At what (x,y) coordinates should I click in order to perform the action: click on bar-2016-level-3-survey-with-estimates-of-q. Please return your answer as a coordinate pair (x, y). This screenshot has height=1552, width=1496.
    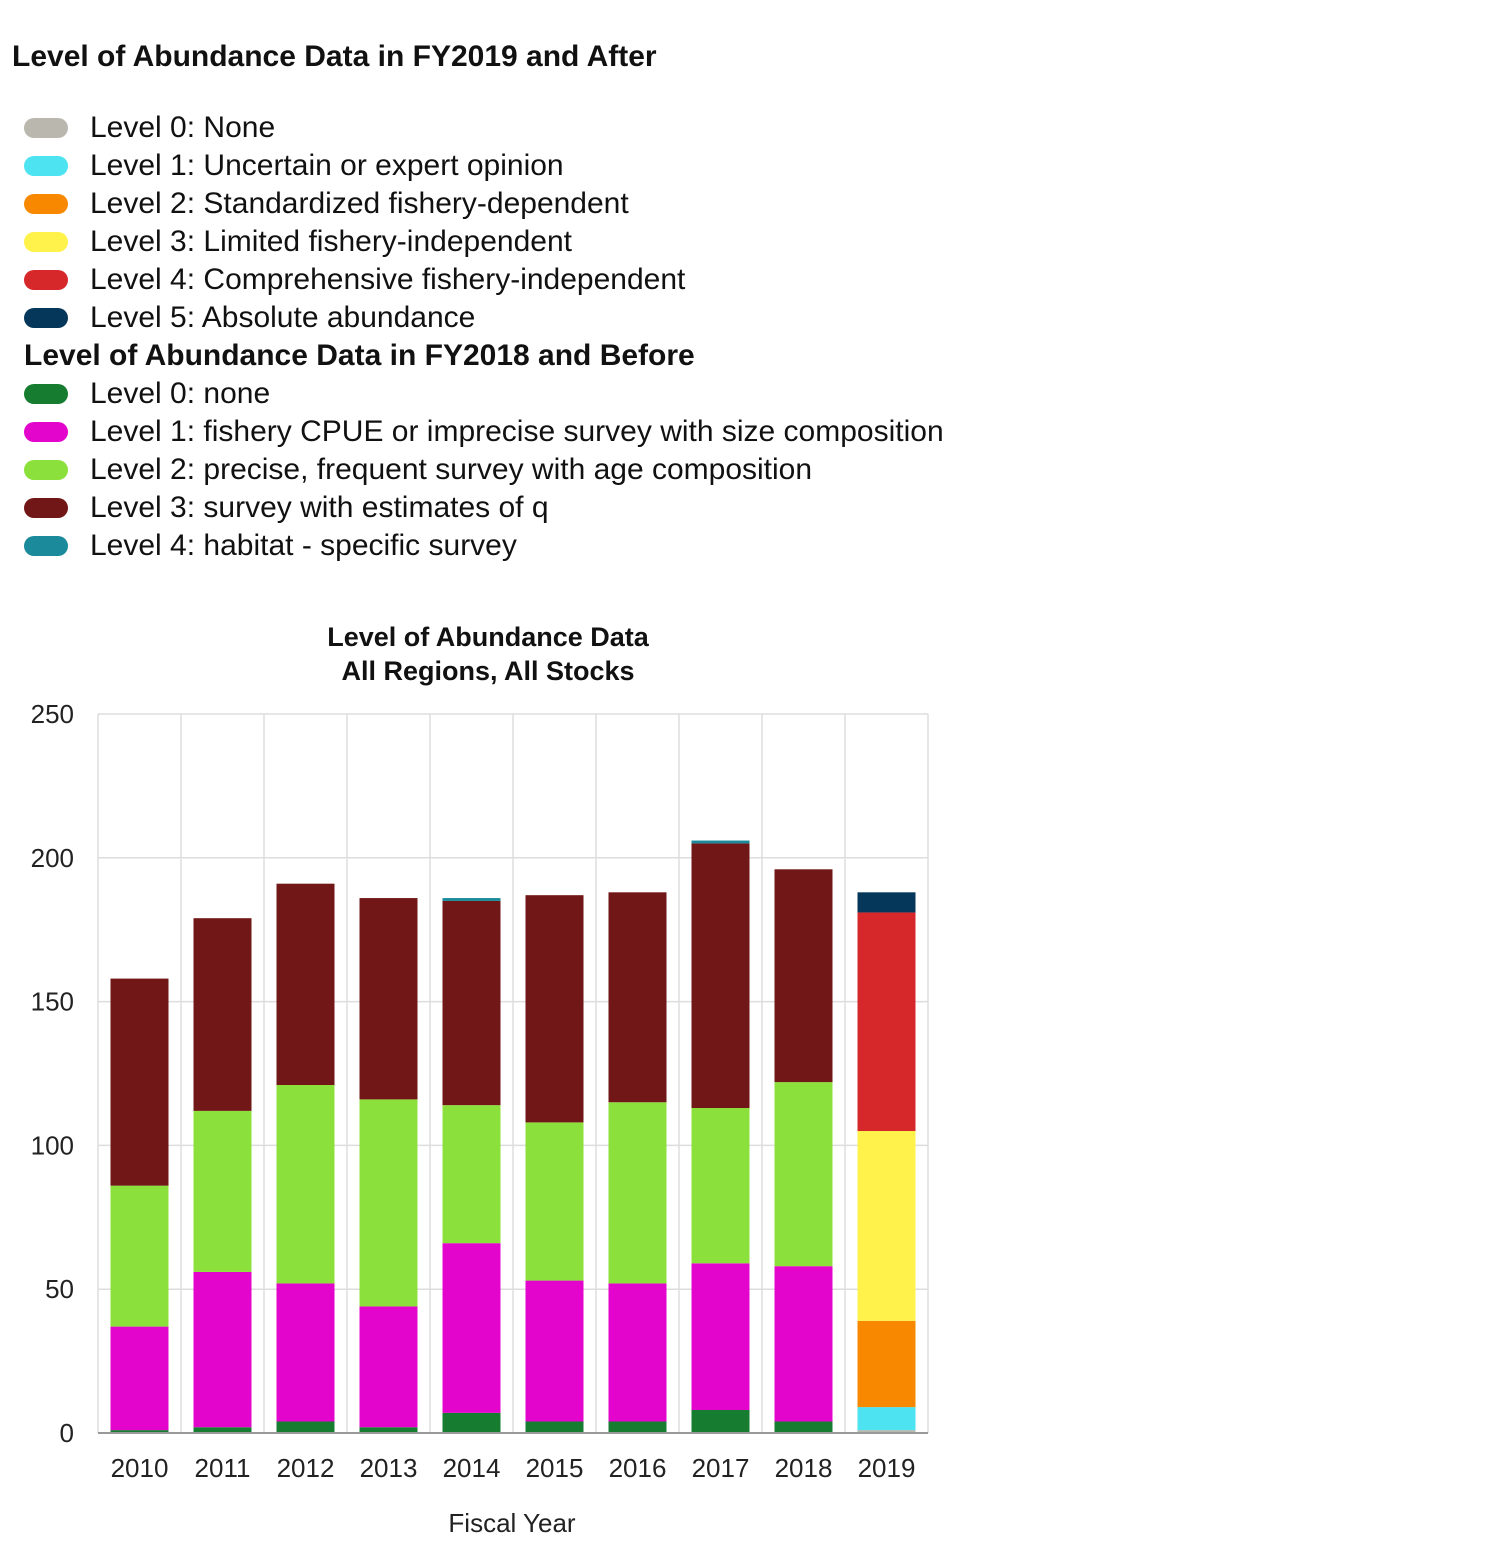
    Looking at the image, I should click on (637, 997).